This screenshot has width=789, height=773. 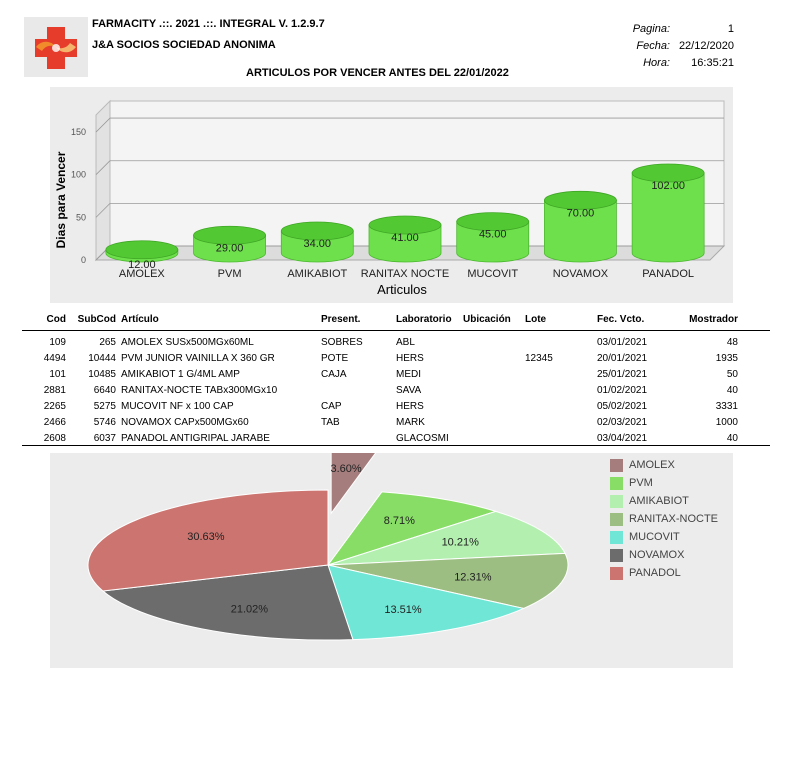 I want to click on cell-cod: 2608, so click(x=54, y=438).